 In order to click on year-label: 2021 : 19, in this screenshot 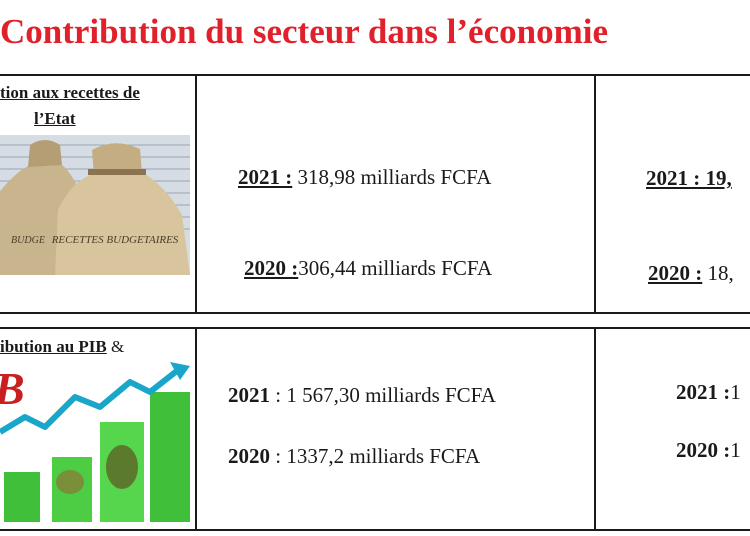, I will do `click(689, 178)`.